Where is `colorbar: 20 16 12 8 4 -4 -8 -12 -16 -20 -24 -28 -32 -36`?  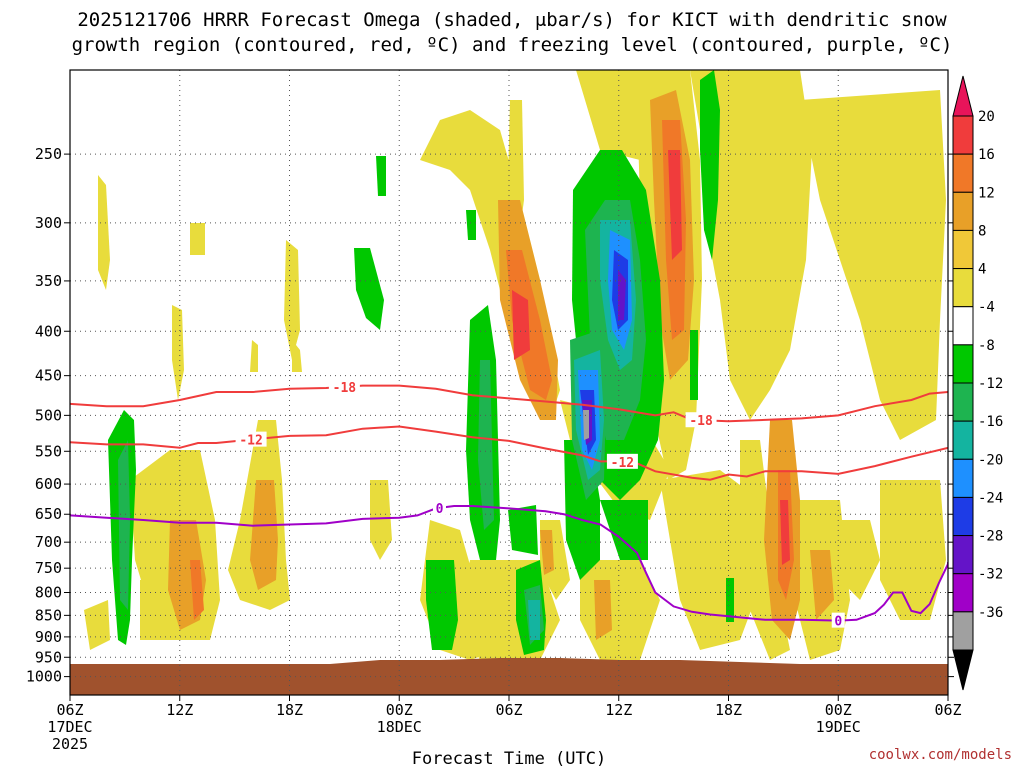 colorbar: 20 16 12 8 4 -4 -8 -12 -16 -20 -24 -28 -32 -36 is located at coordinates (977, 383).